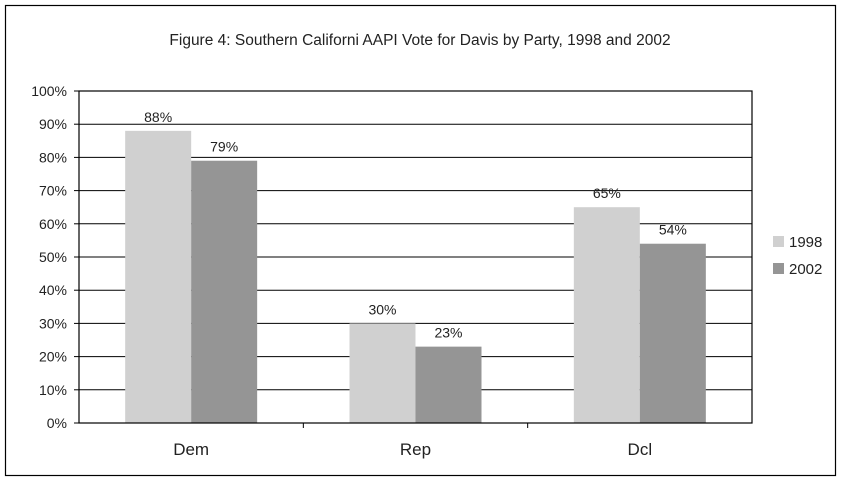 The width and height of the screenshot is (841, 481). I want to click on y-tick-label: 60%, so click(53, 224).